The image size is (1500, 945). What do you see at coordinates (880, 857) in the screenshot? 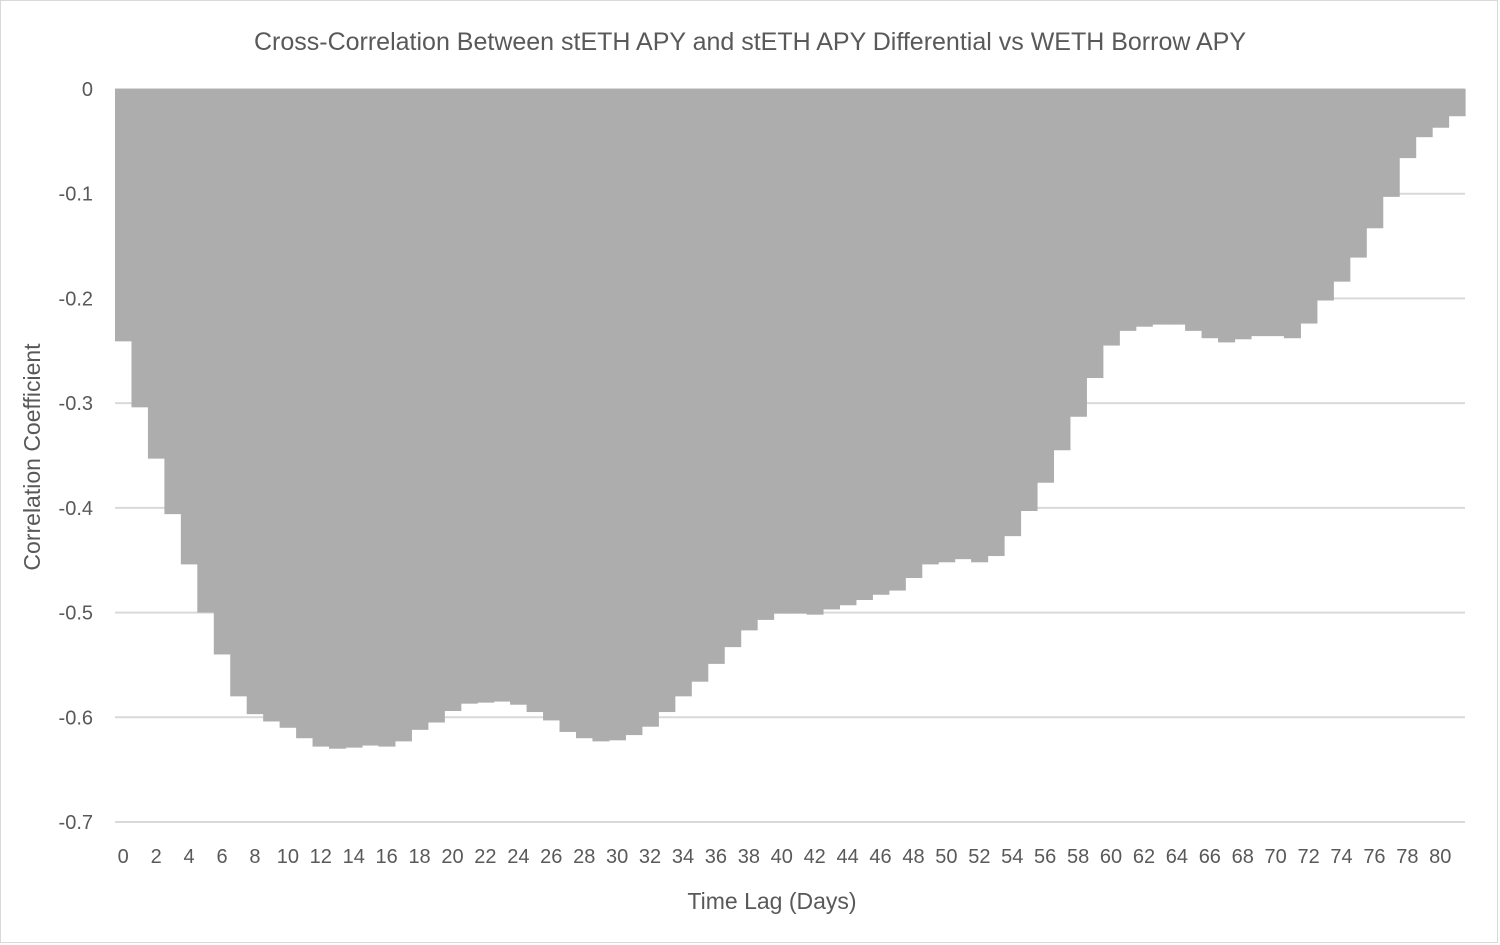
I see `x-tick-label: 46` at bounding box center [880, 857].